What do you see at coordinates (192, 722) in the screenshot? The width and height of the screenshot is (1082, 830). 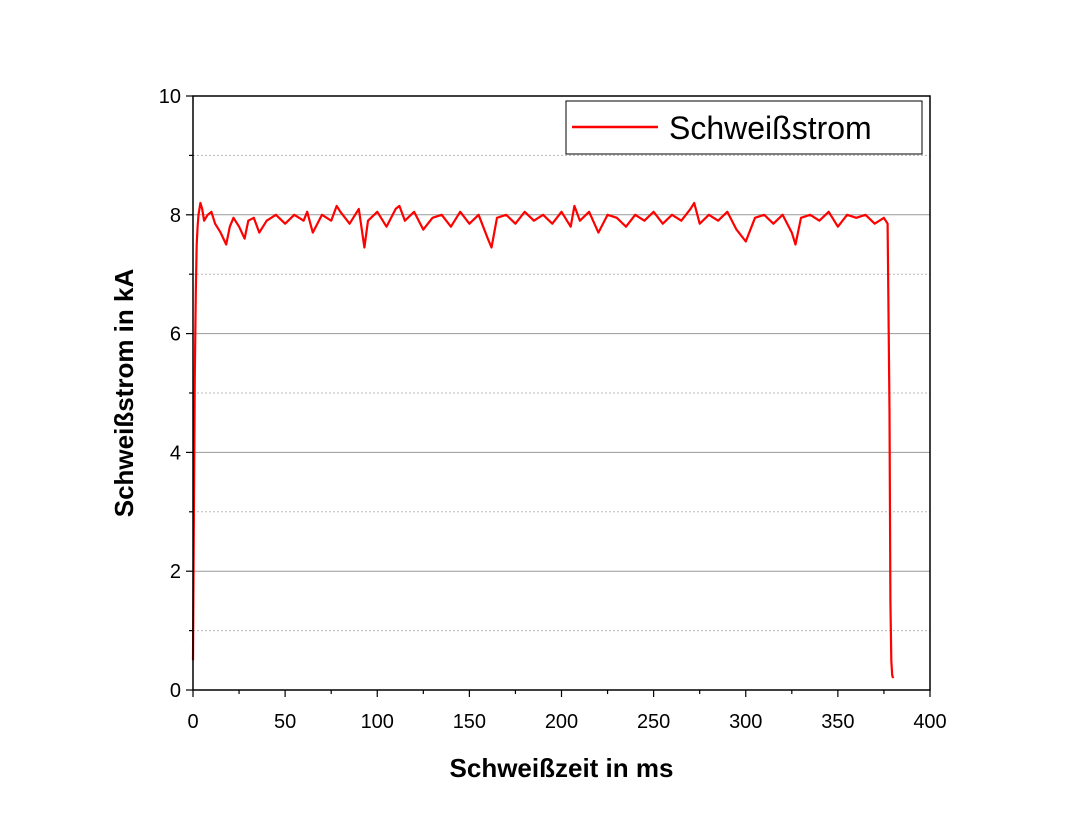 I see `x-tick-label: 0` at bounding box center [192, 722].